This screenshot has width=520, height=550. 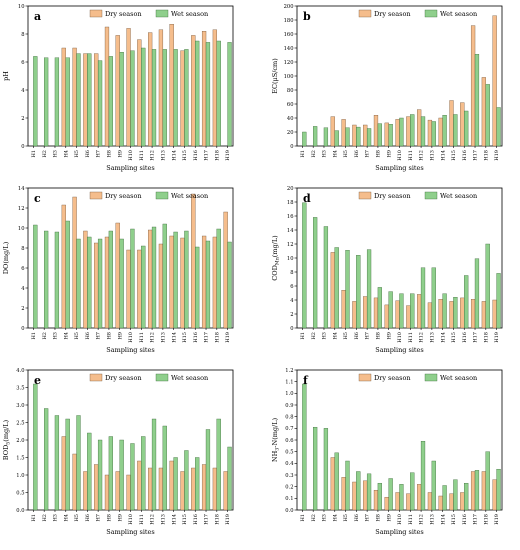 What do you see at coordinates (96, 487) in the screenshot?
I see `bar-dry-H7` at bounding box center [96, 487].